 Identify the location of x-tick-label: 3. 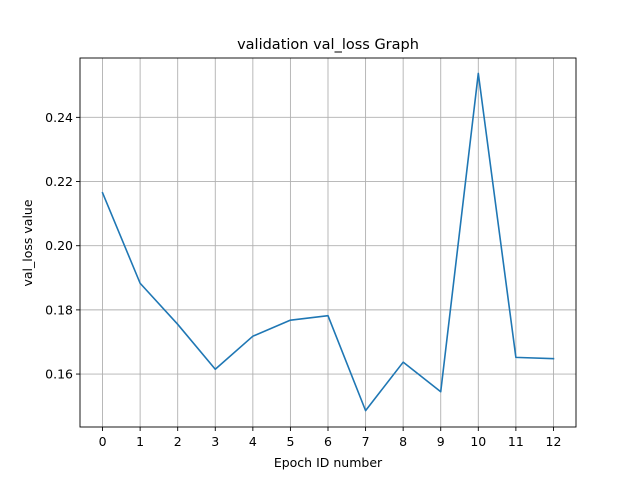
(215, 441).